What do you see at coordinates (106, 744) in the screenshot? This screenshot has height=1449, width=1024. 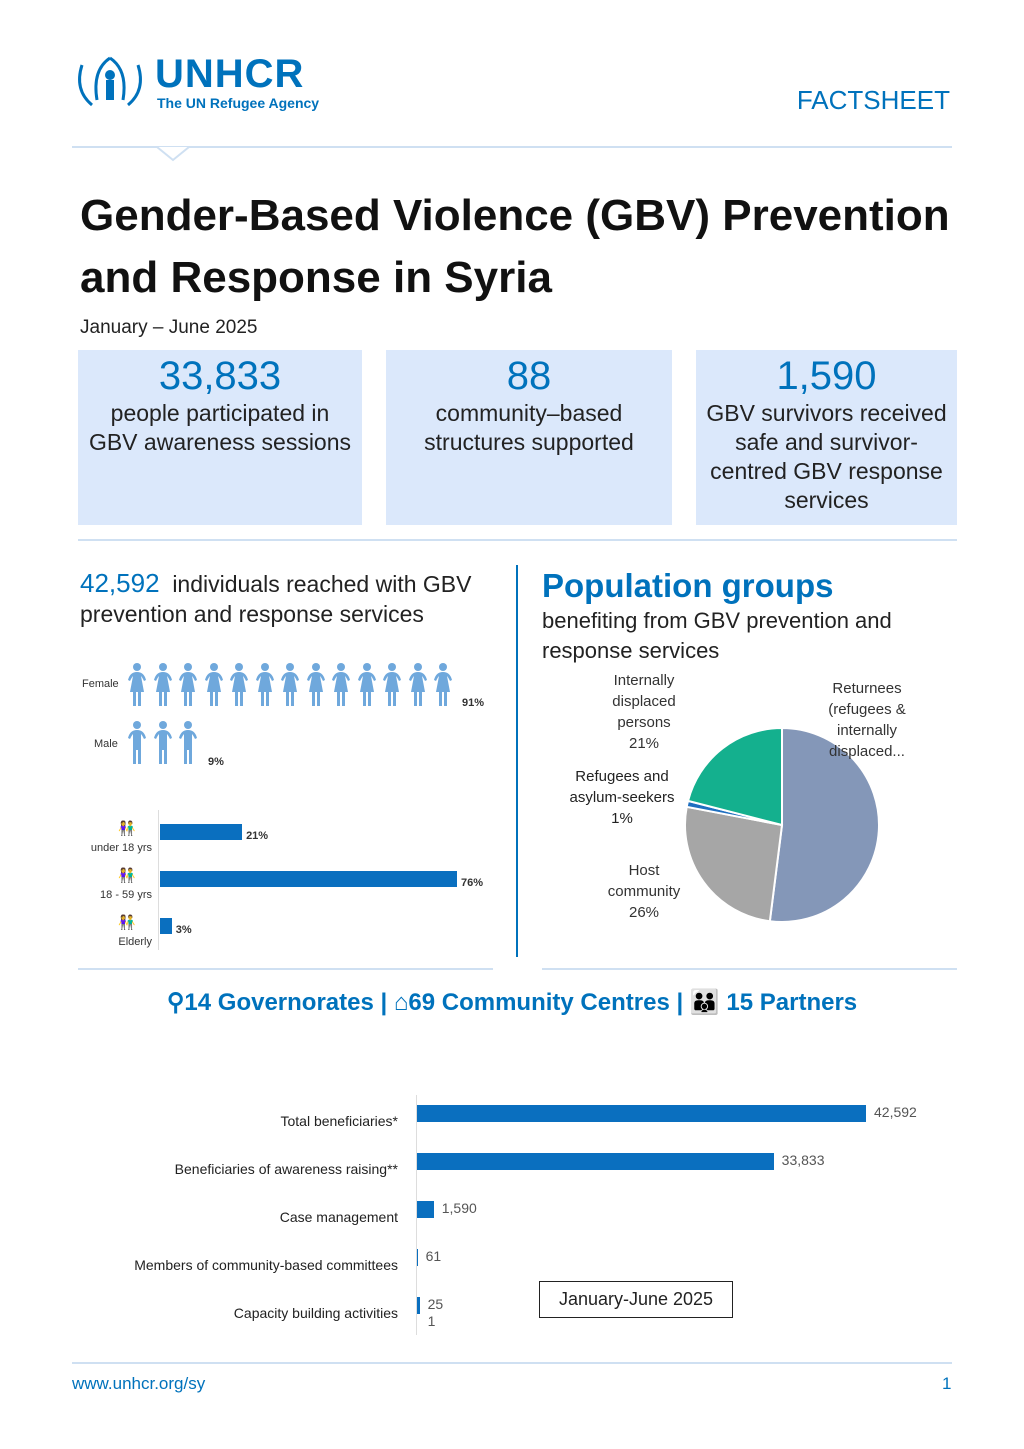 I see `gender-label: Male` at bounding box center [106, 744].